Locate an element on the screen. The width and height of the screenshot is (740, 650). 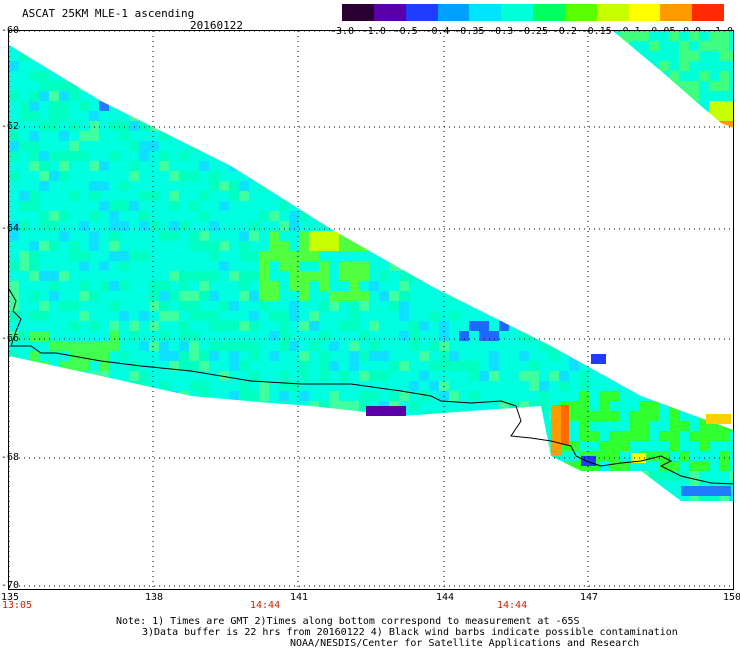
swath-data-cells-ne is located at coordinates (673, 80).